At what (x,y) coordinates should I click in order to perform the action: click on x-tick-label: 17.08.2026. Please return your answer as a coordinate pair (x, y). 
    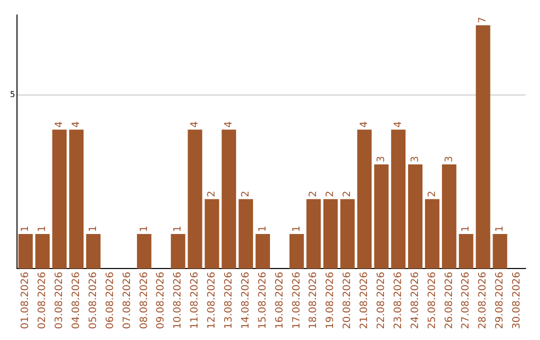
    Looking at the image, I should click on (296, 301).